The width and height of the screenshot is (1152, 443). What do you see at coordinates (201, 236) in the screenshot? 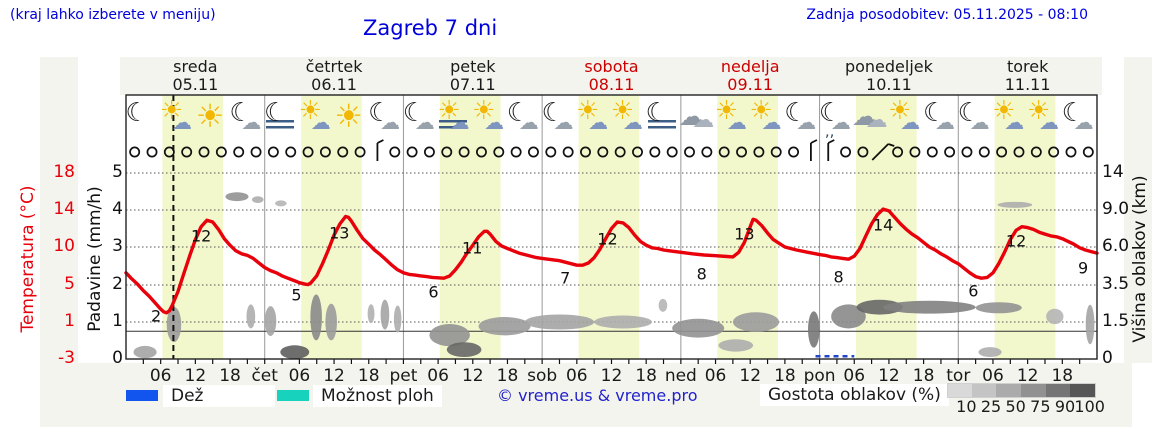
I see `temp-value-label: 12` at bounding box center [201, 236].